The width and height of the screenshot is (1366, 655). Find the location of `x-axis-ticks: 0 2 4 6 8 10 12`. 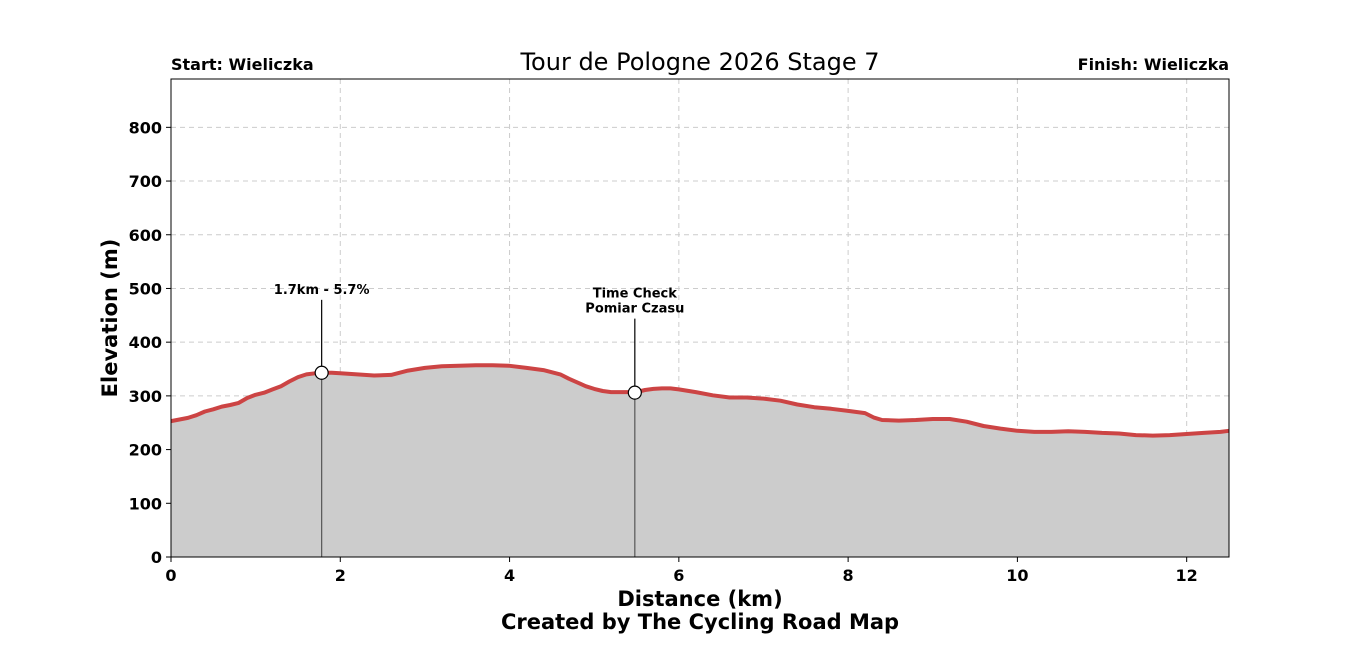

x-axis-ticks: 0 2 4 6 8 10 12 is located at coordinates (681, 571).